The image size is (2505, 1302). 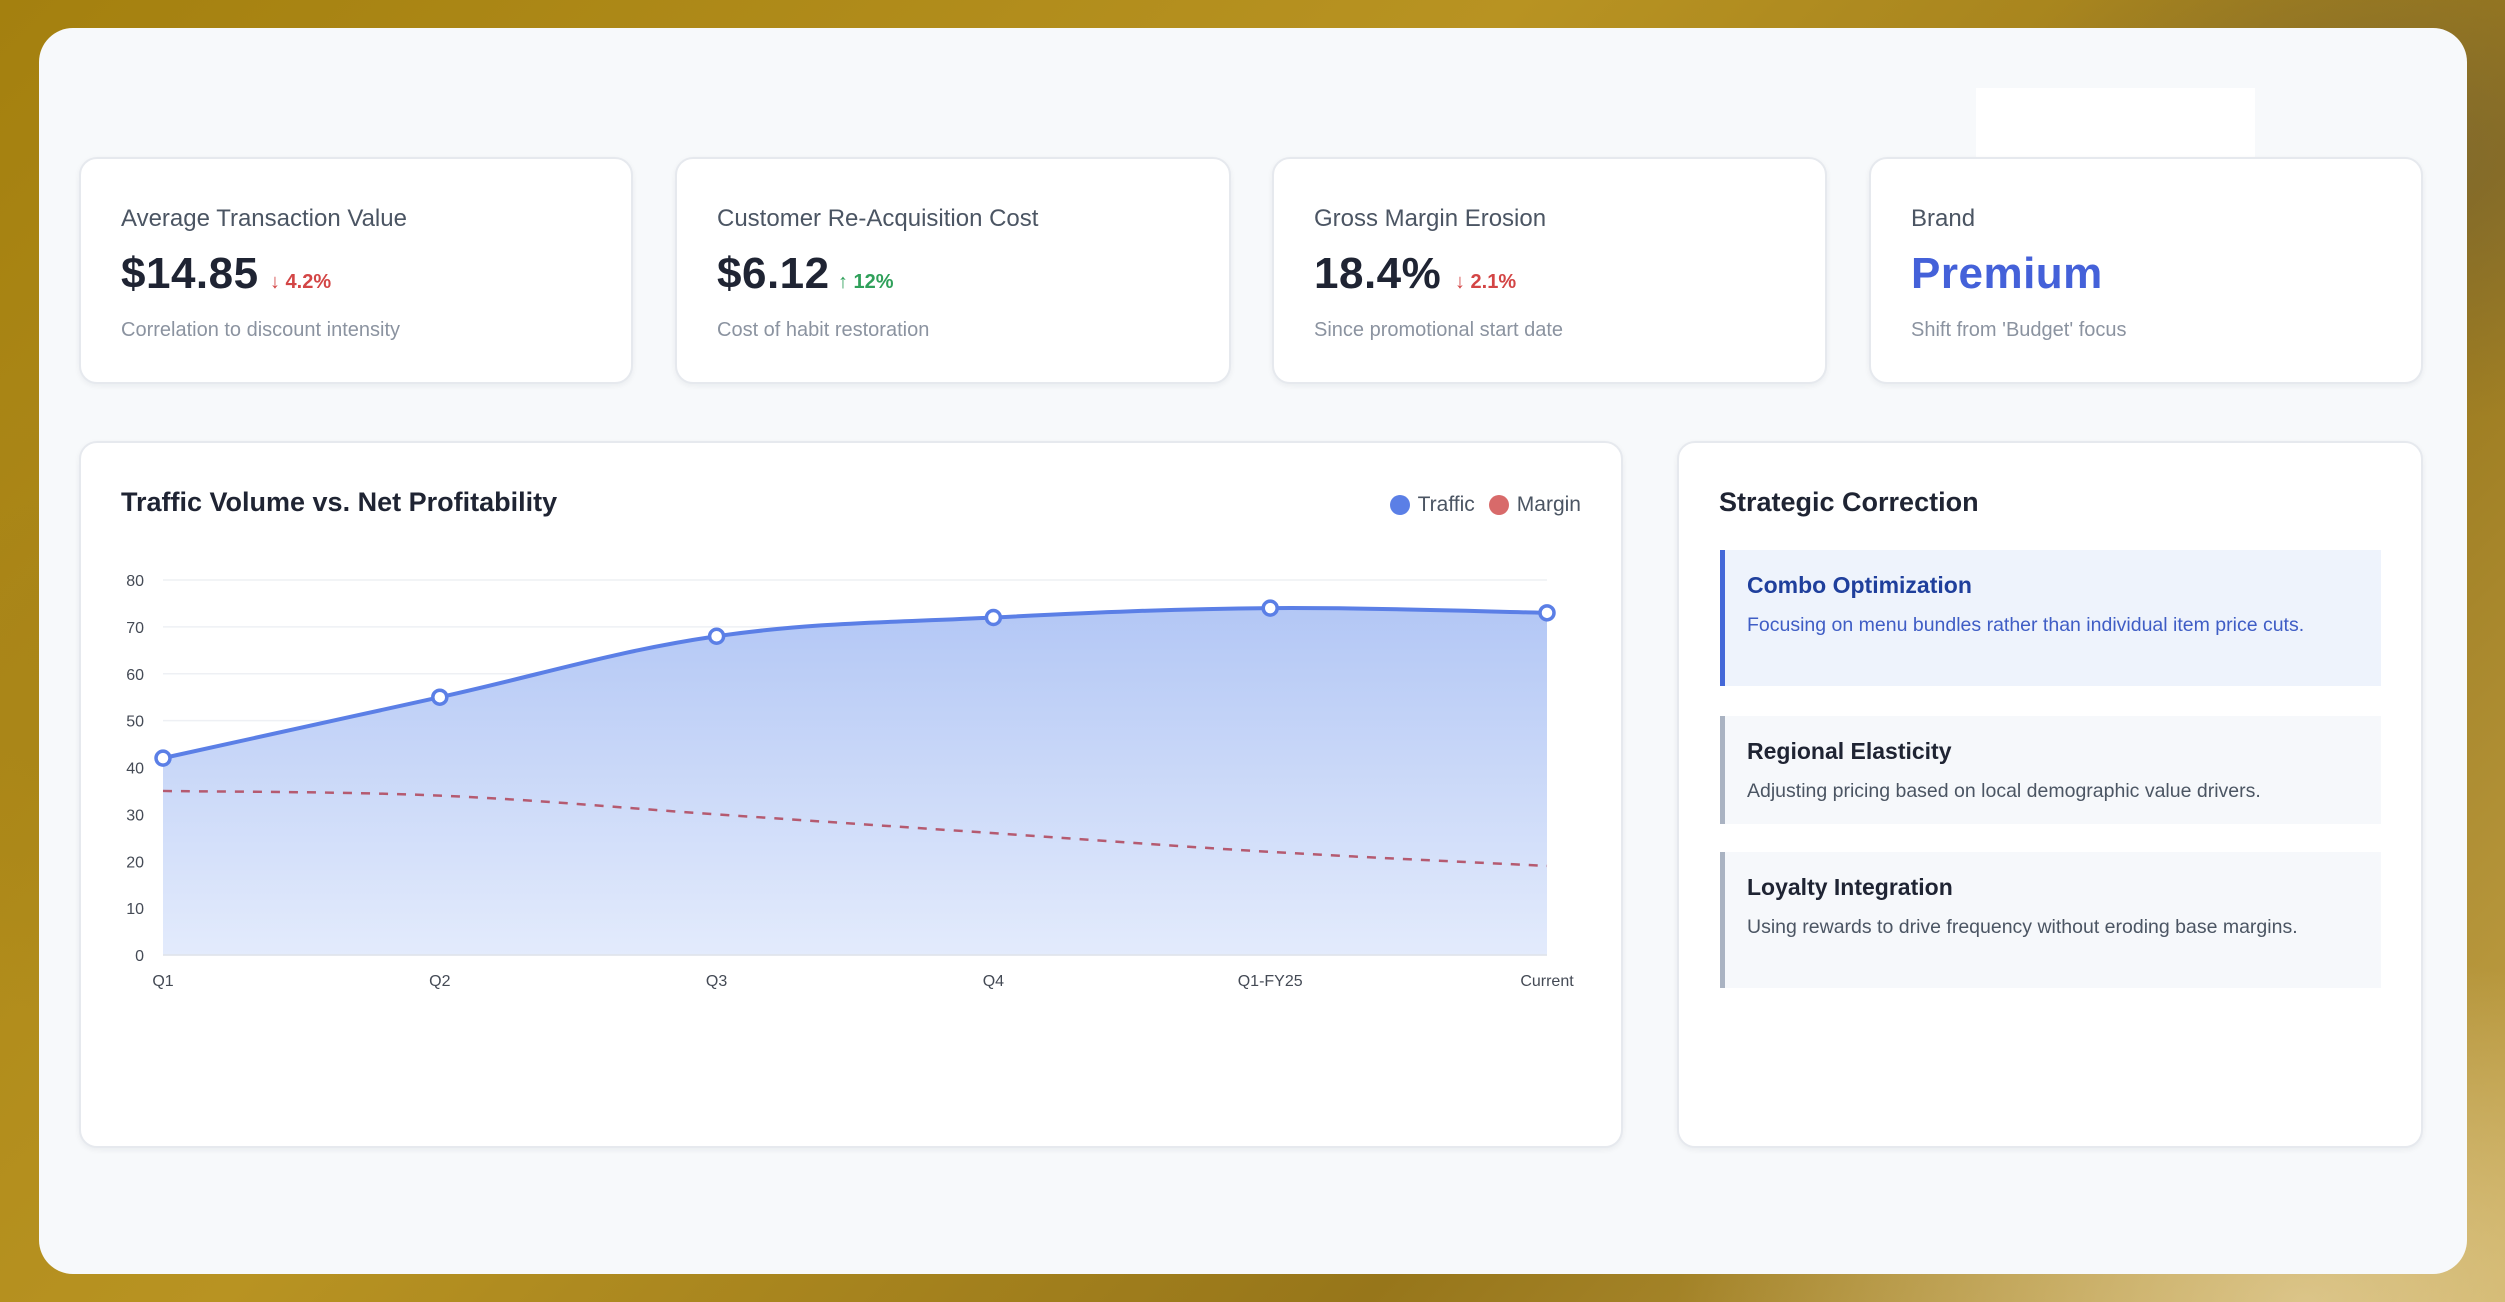 What do you see at coordinates (190, 273) in the screenshot?
I see `kpi-value: $14.85` at bounding box center [190, 273].